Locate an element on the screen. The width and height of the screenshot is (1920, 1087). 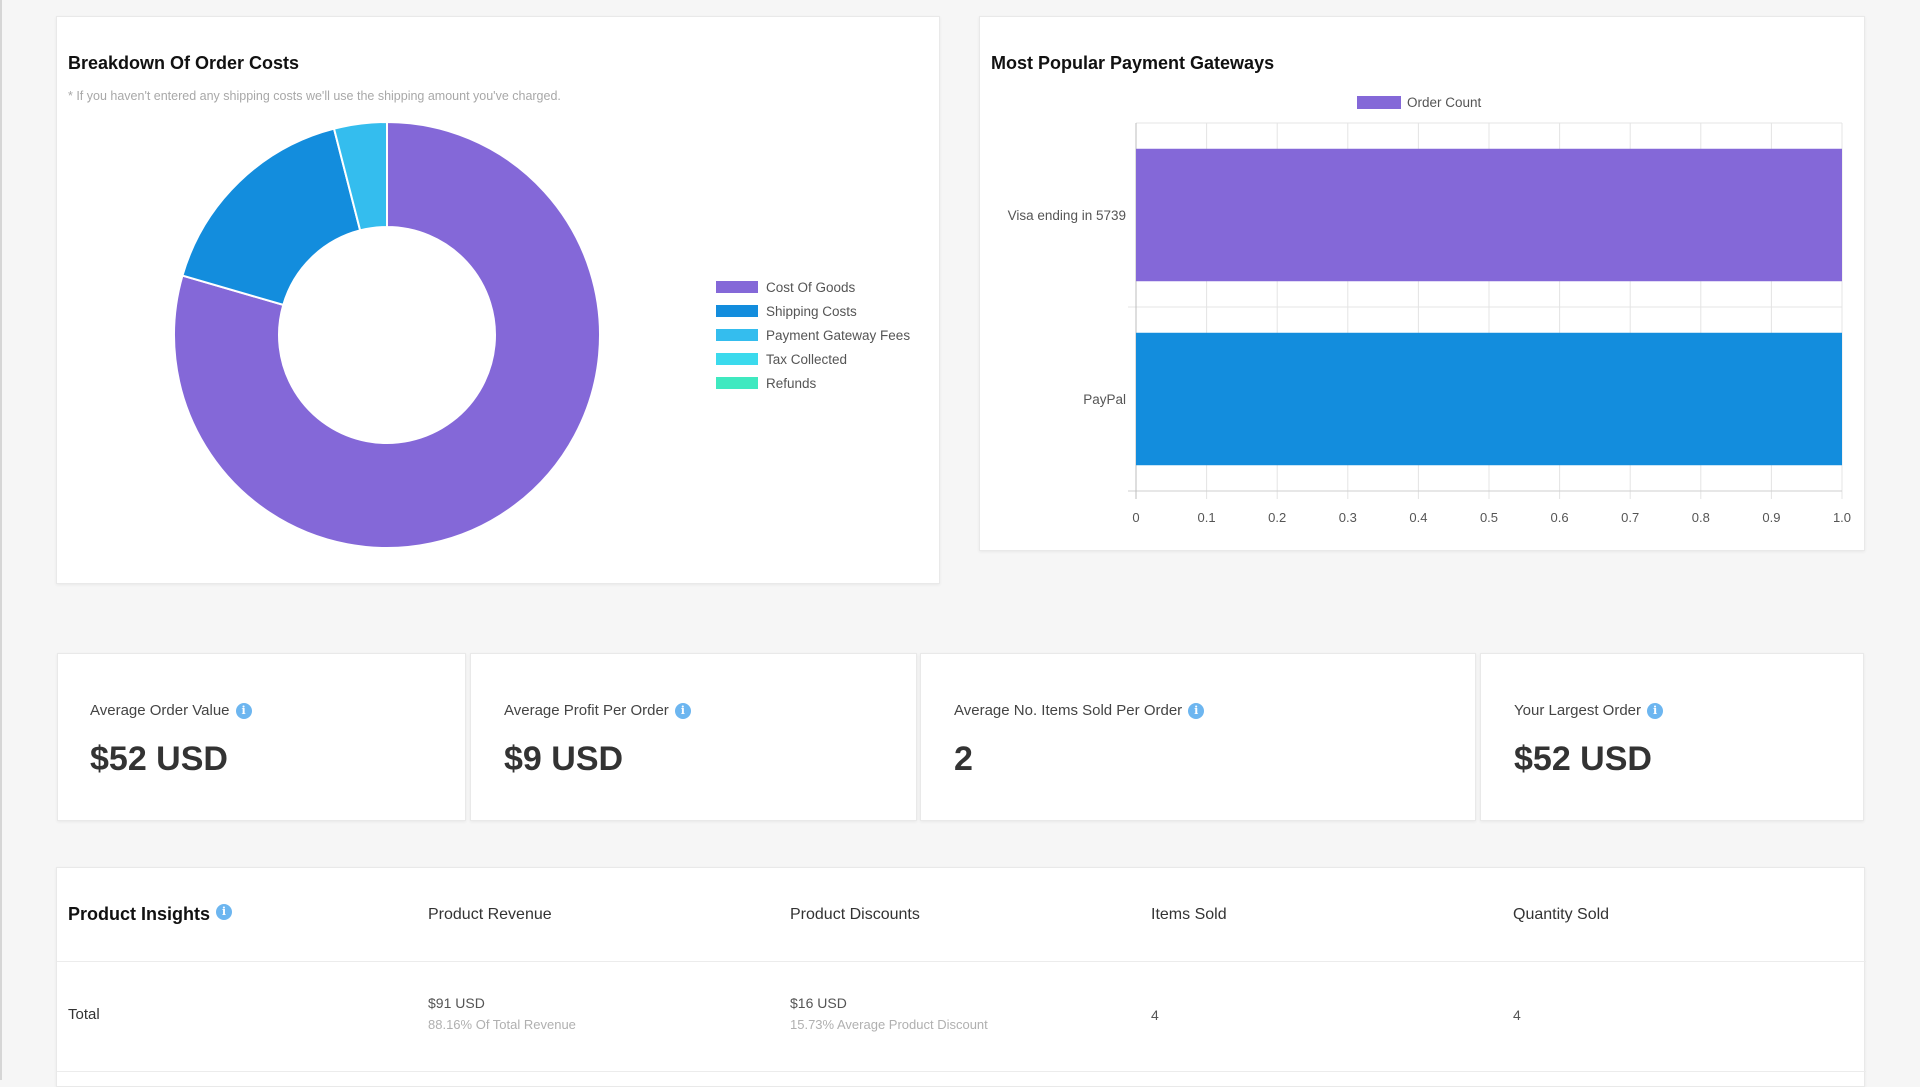
donut-slice-cost-of-goods is located at coordinates (387, 334).